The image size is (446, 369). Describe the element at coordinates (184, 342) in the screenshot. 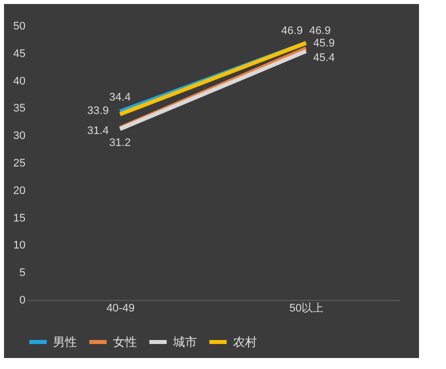

I see `legend-label: 城市` at that location.